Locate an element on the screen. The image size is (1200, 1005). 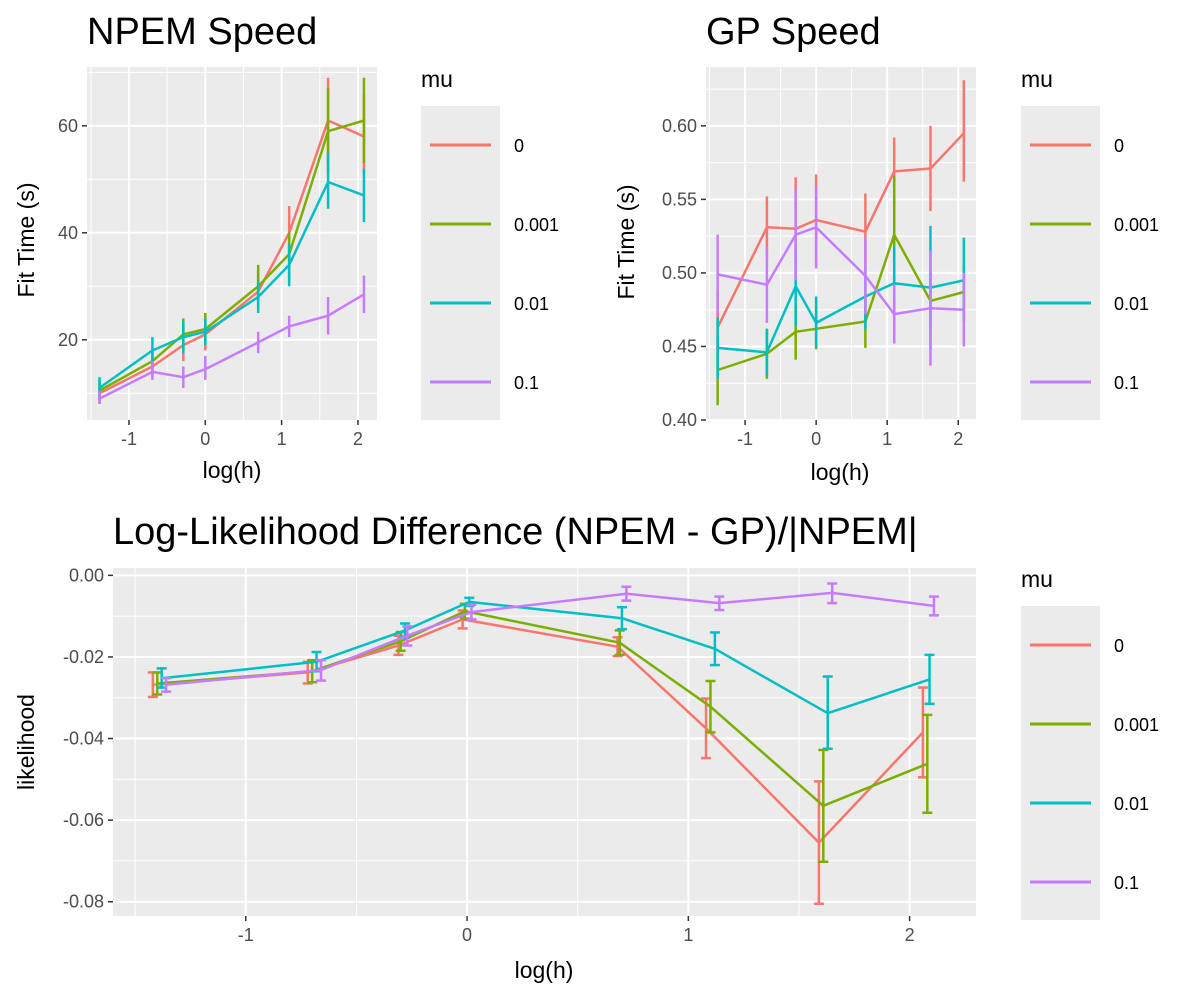
gp-axes: -1 0 1 2 0.40 0.45 0.50 0.55 0.60 is located at coordinates (812, 282).